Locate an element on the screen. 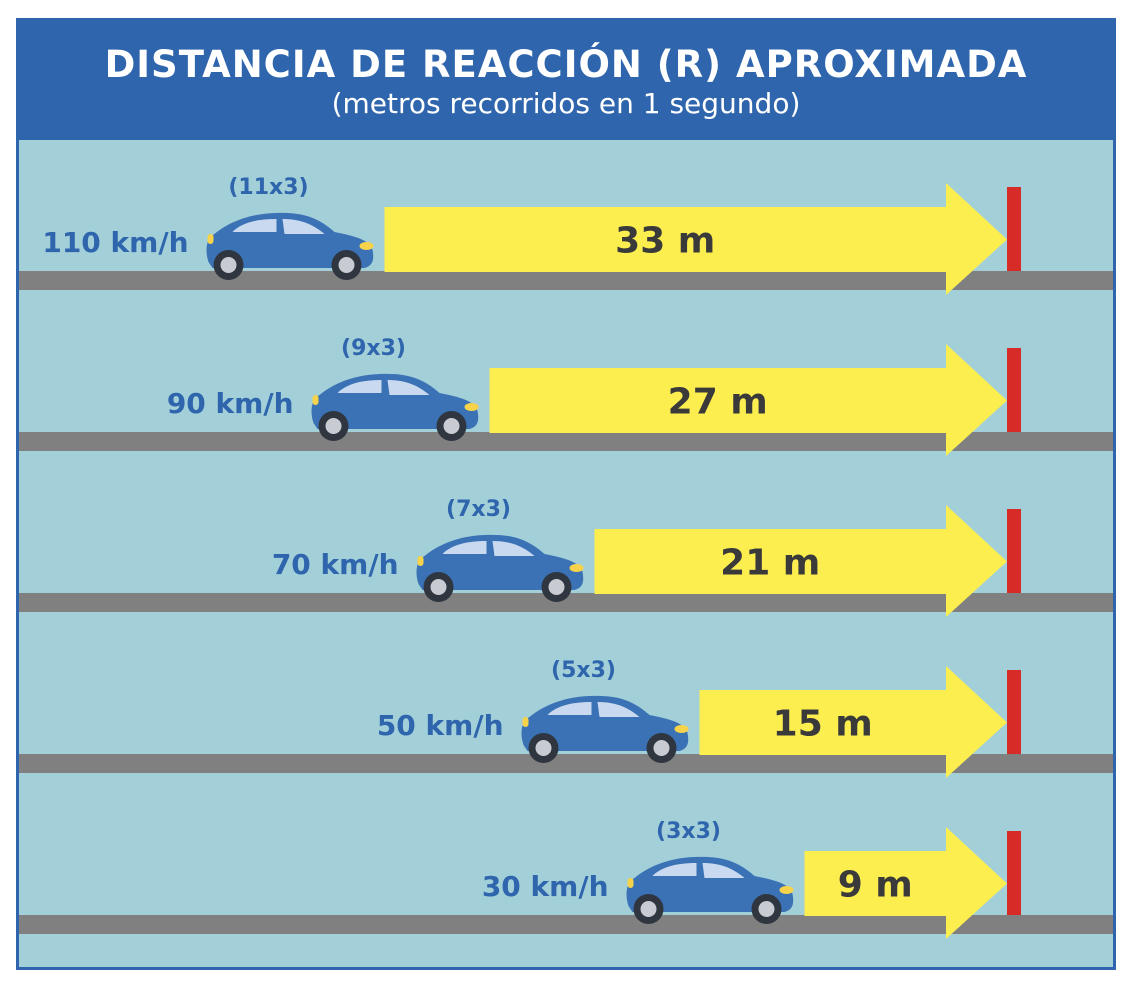 The height and width of the screenshot is (984, 1132). formula-label: (5x3) is located at coordinates (583, 670).